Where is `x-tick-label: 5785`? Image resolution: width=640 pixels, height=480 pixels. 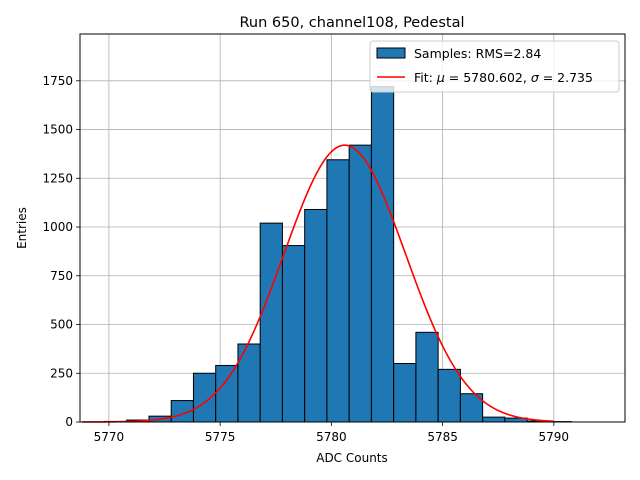
x-tick-label: 5785 is located at coordinates (442, 437).